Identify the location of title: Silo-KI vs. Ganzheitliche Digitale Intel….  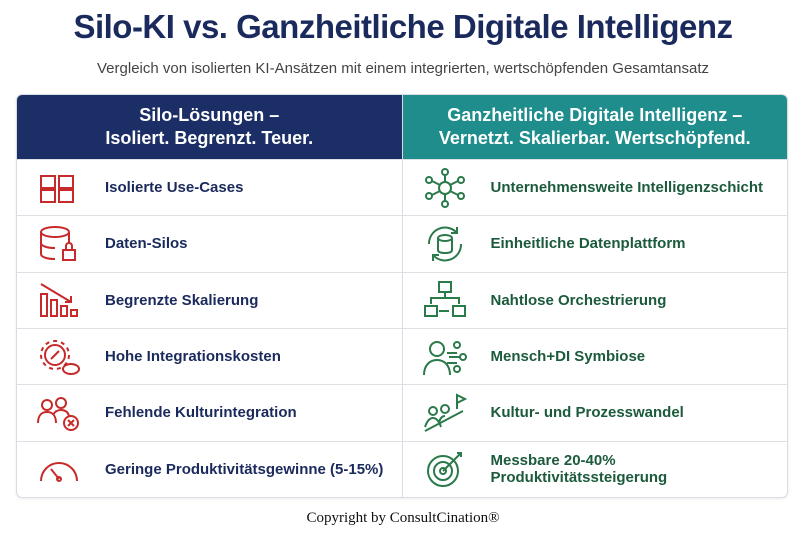
(403, 26).